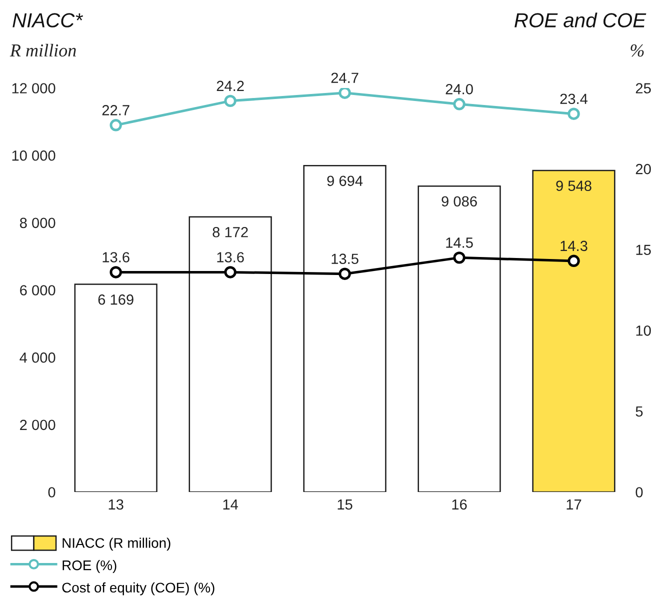 The height and width of the screenshot is (603, 651). I want to click on data-label: 24.2, so click(230, 85).